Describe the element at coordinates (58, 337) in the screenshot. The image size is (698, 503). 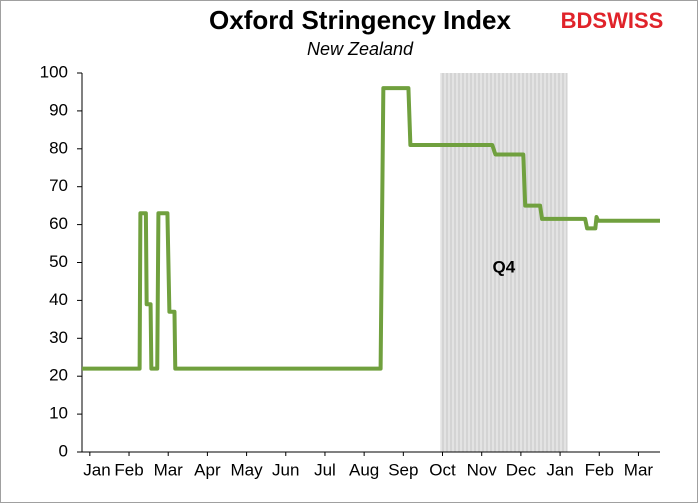
I see `y-tick-label: 30` at that location.